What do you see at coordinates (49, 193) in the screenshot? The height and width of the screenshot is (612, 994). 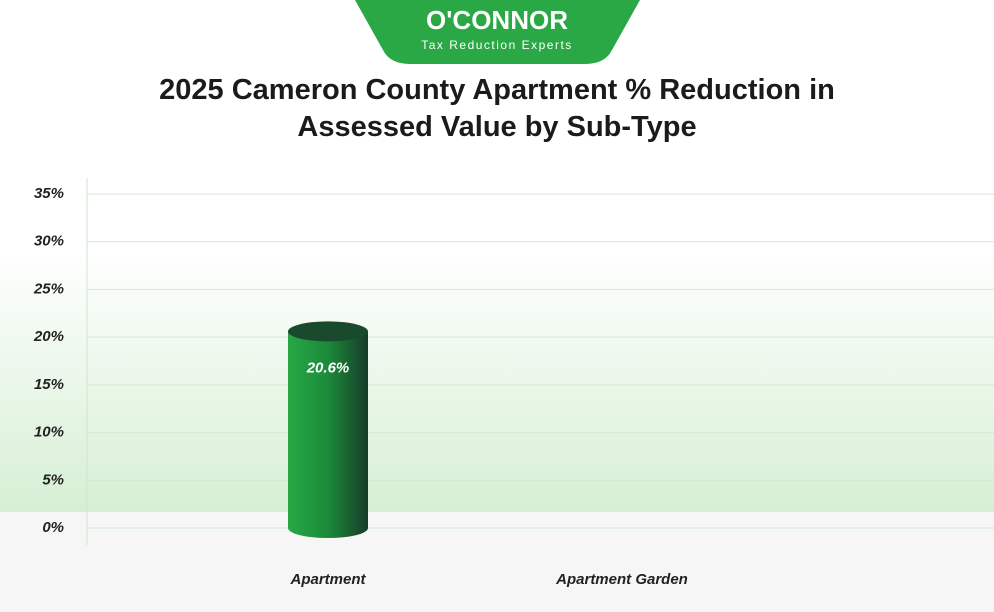 I see `y-tick-label: 35%` at bounding box center [49, 193].